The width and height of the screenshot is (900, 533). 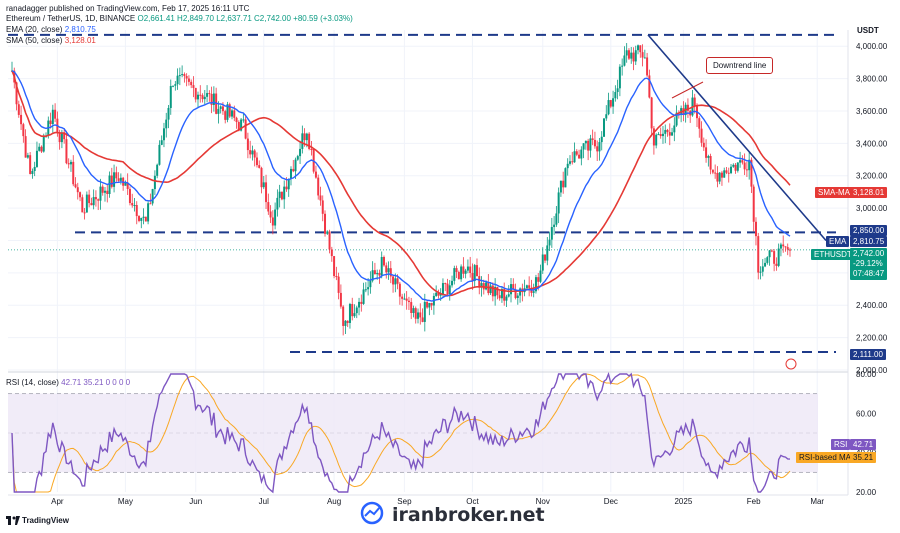 I want to click on time-tick-label: Nov, so click(x=543, y=501).